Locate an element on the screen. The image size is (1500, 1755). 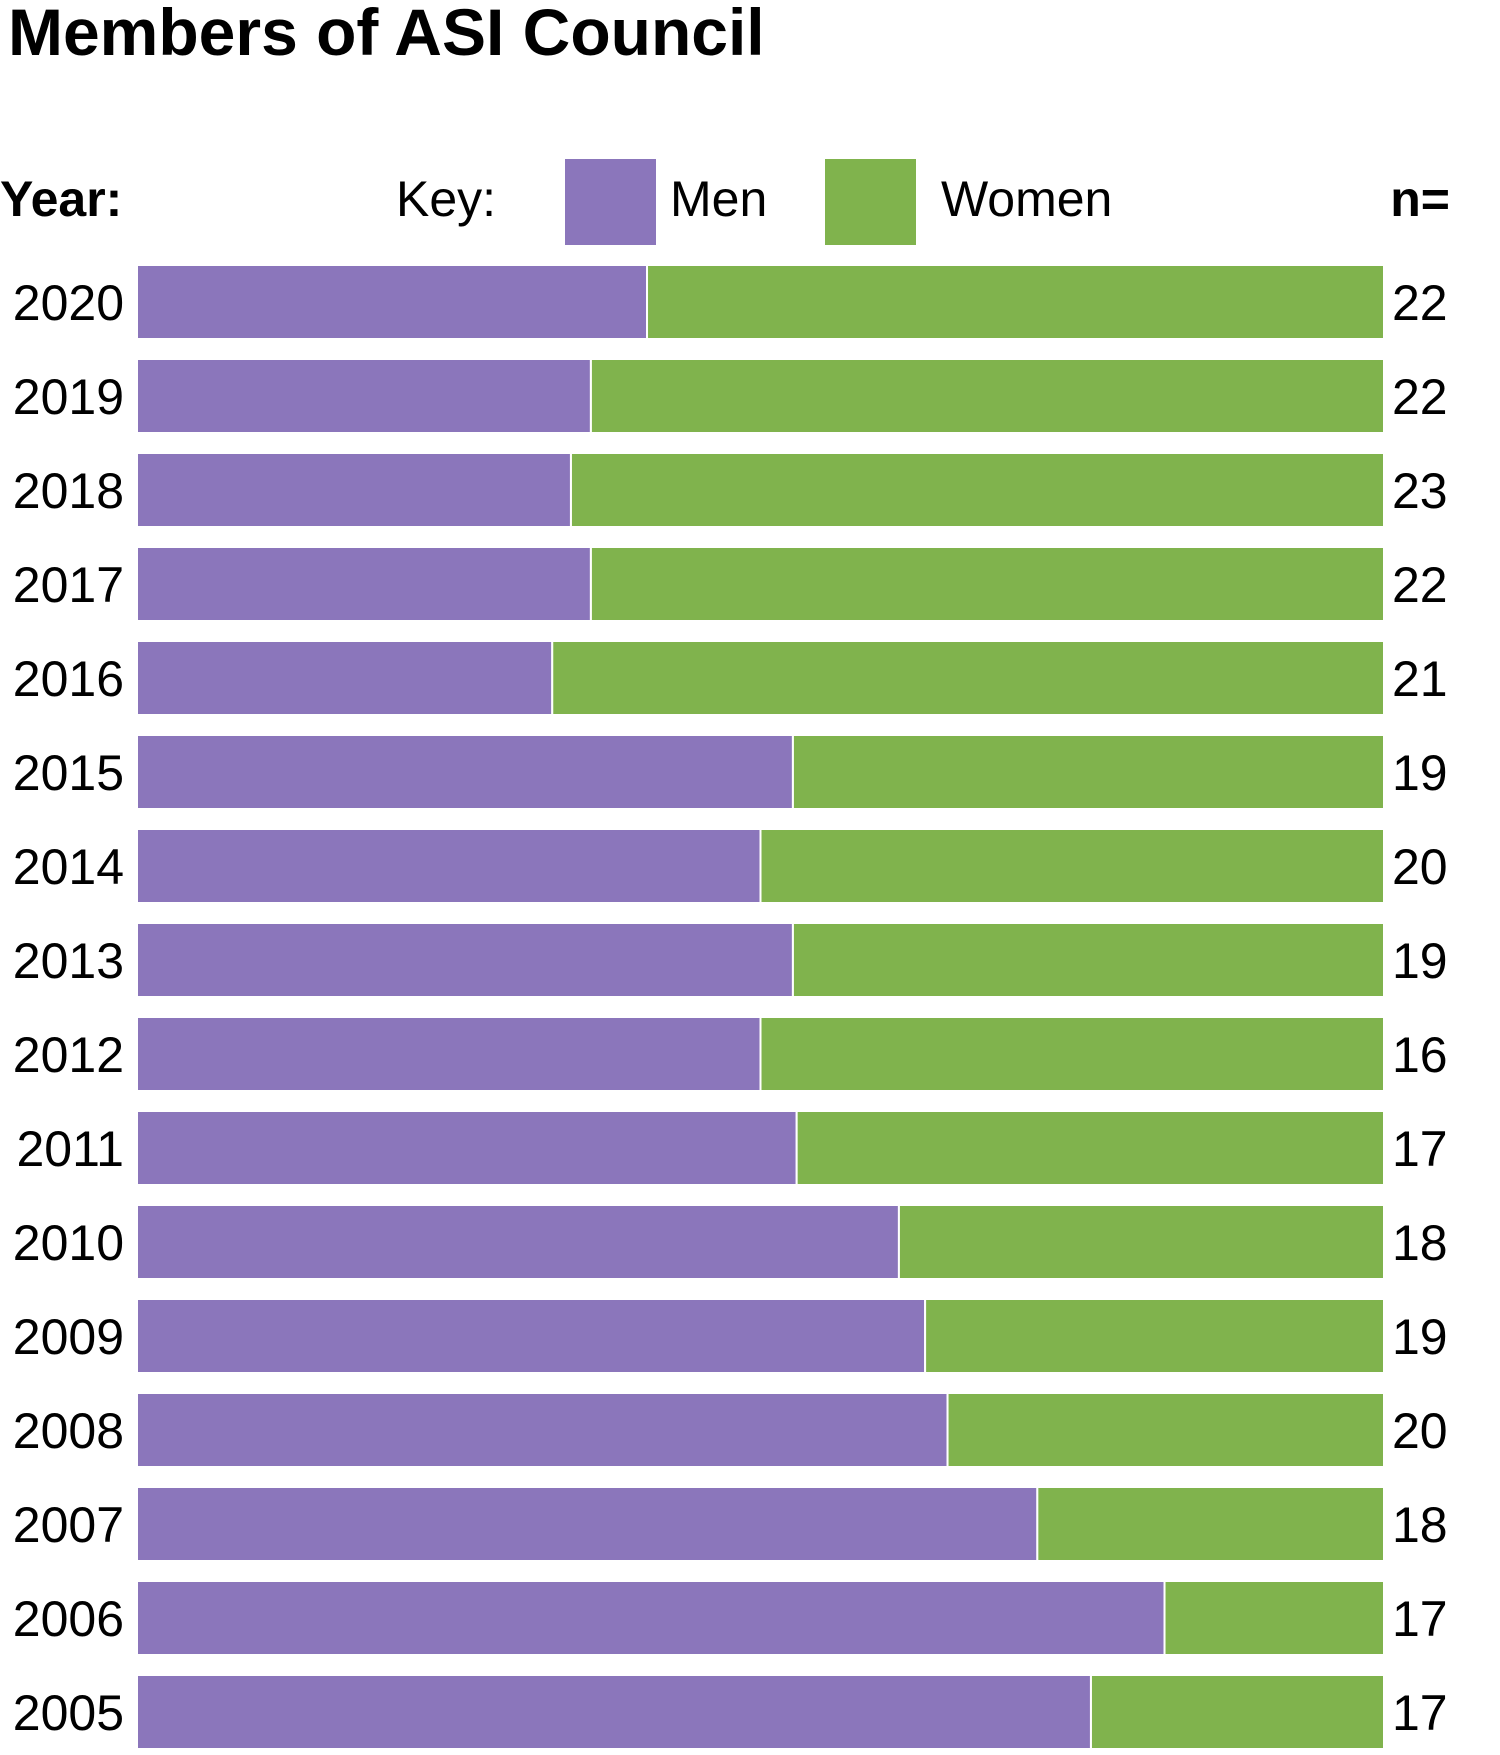
year-label: 2017 is located at coordinates (68, 585).